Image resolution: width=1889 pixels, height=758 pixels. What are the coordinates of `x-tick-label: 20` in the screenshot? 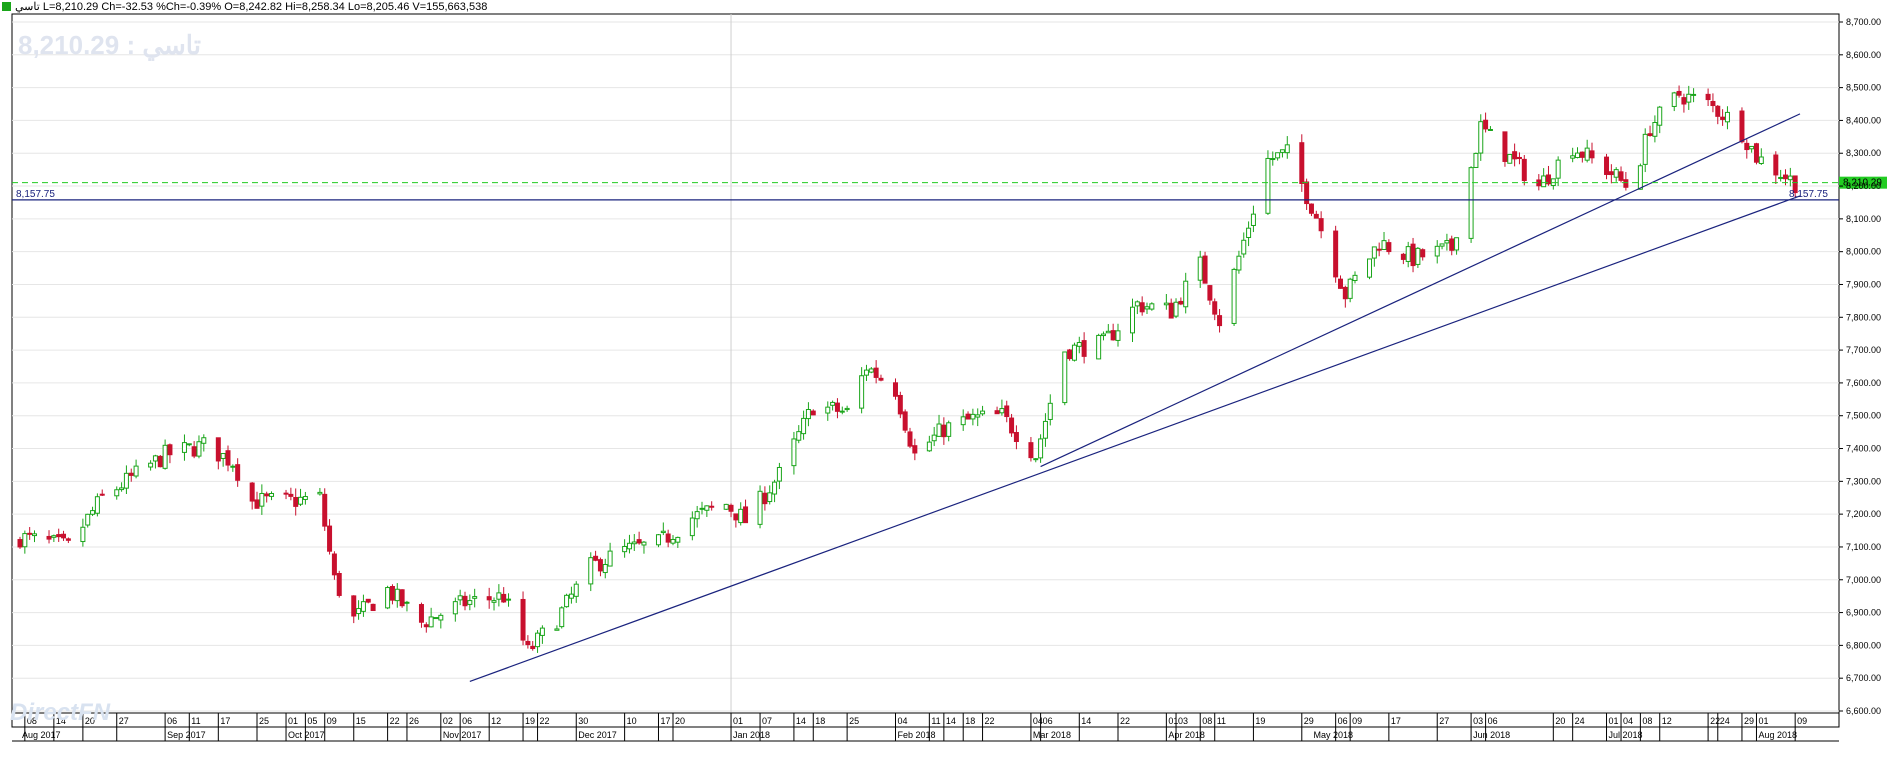 It's located at (90, 721).